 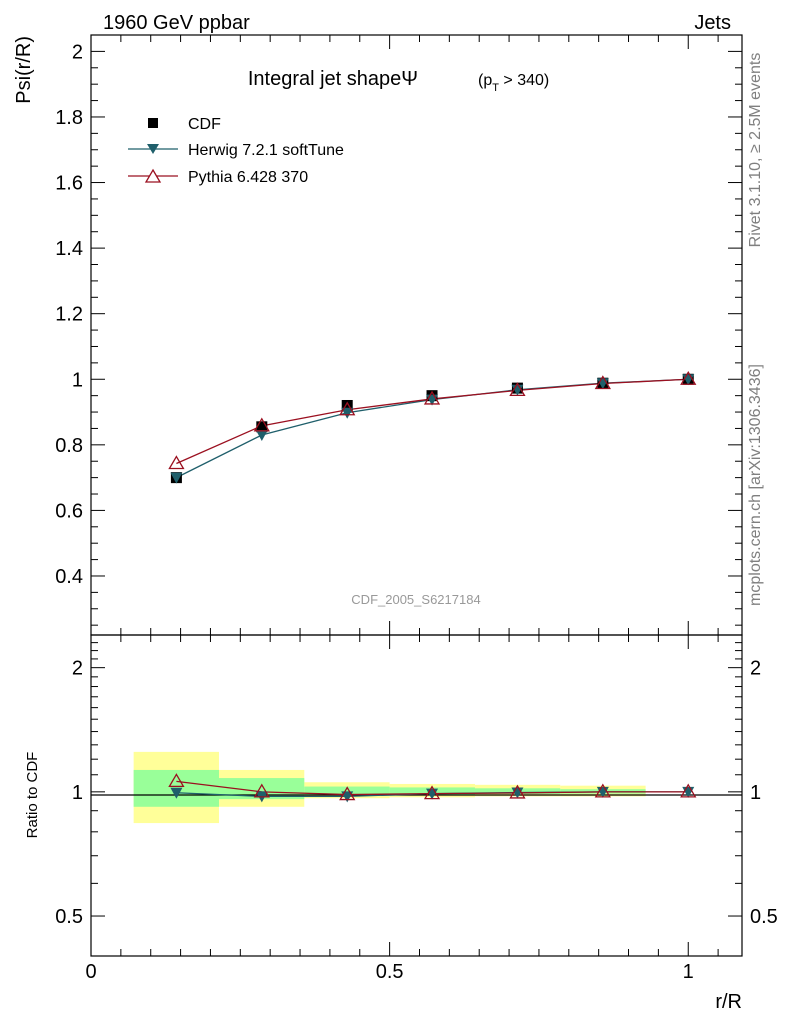 What do you see at coordinates (755, 669) in the screenshot?
I see `ratio-y-tick-label-right: 2` at bounding box center [755, 669].